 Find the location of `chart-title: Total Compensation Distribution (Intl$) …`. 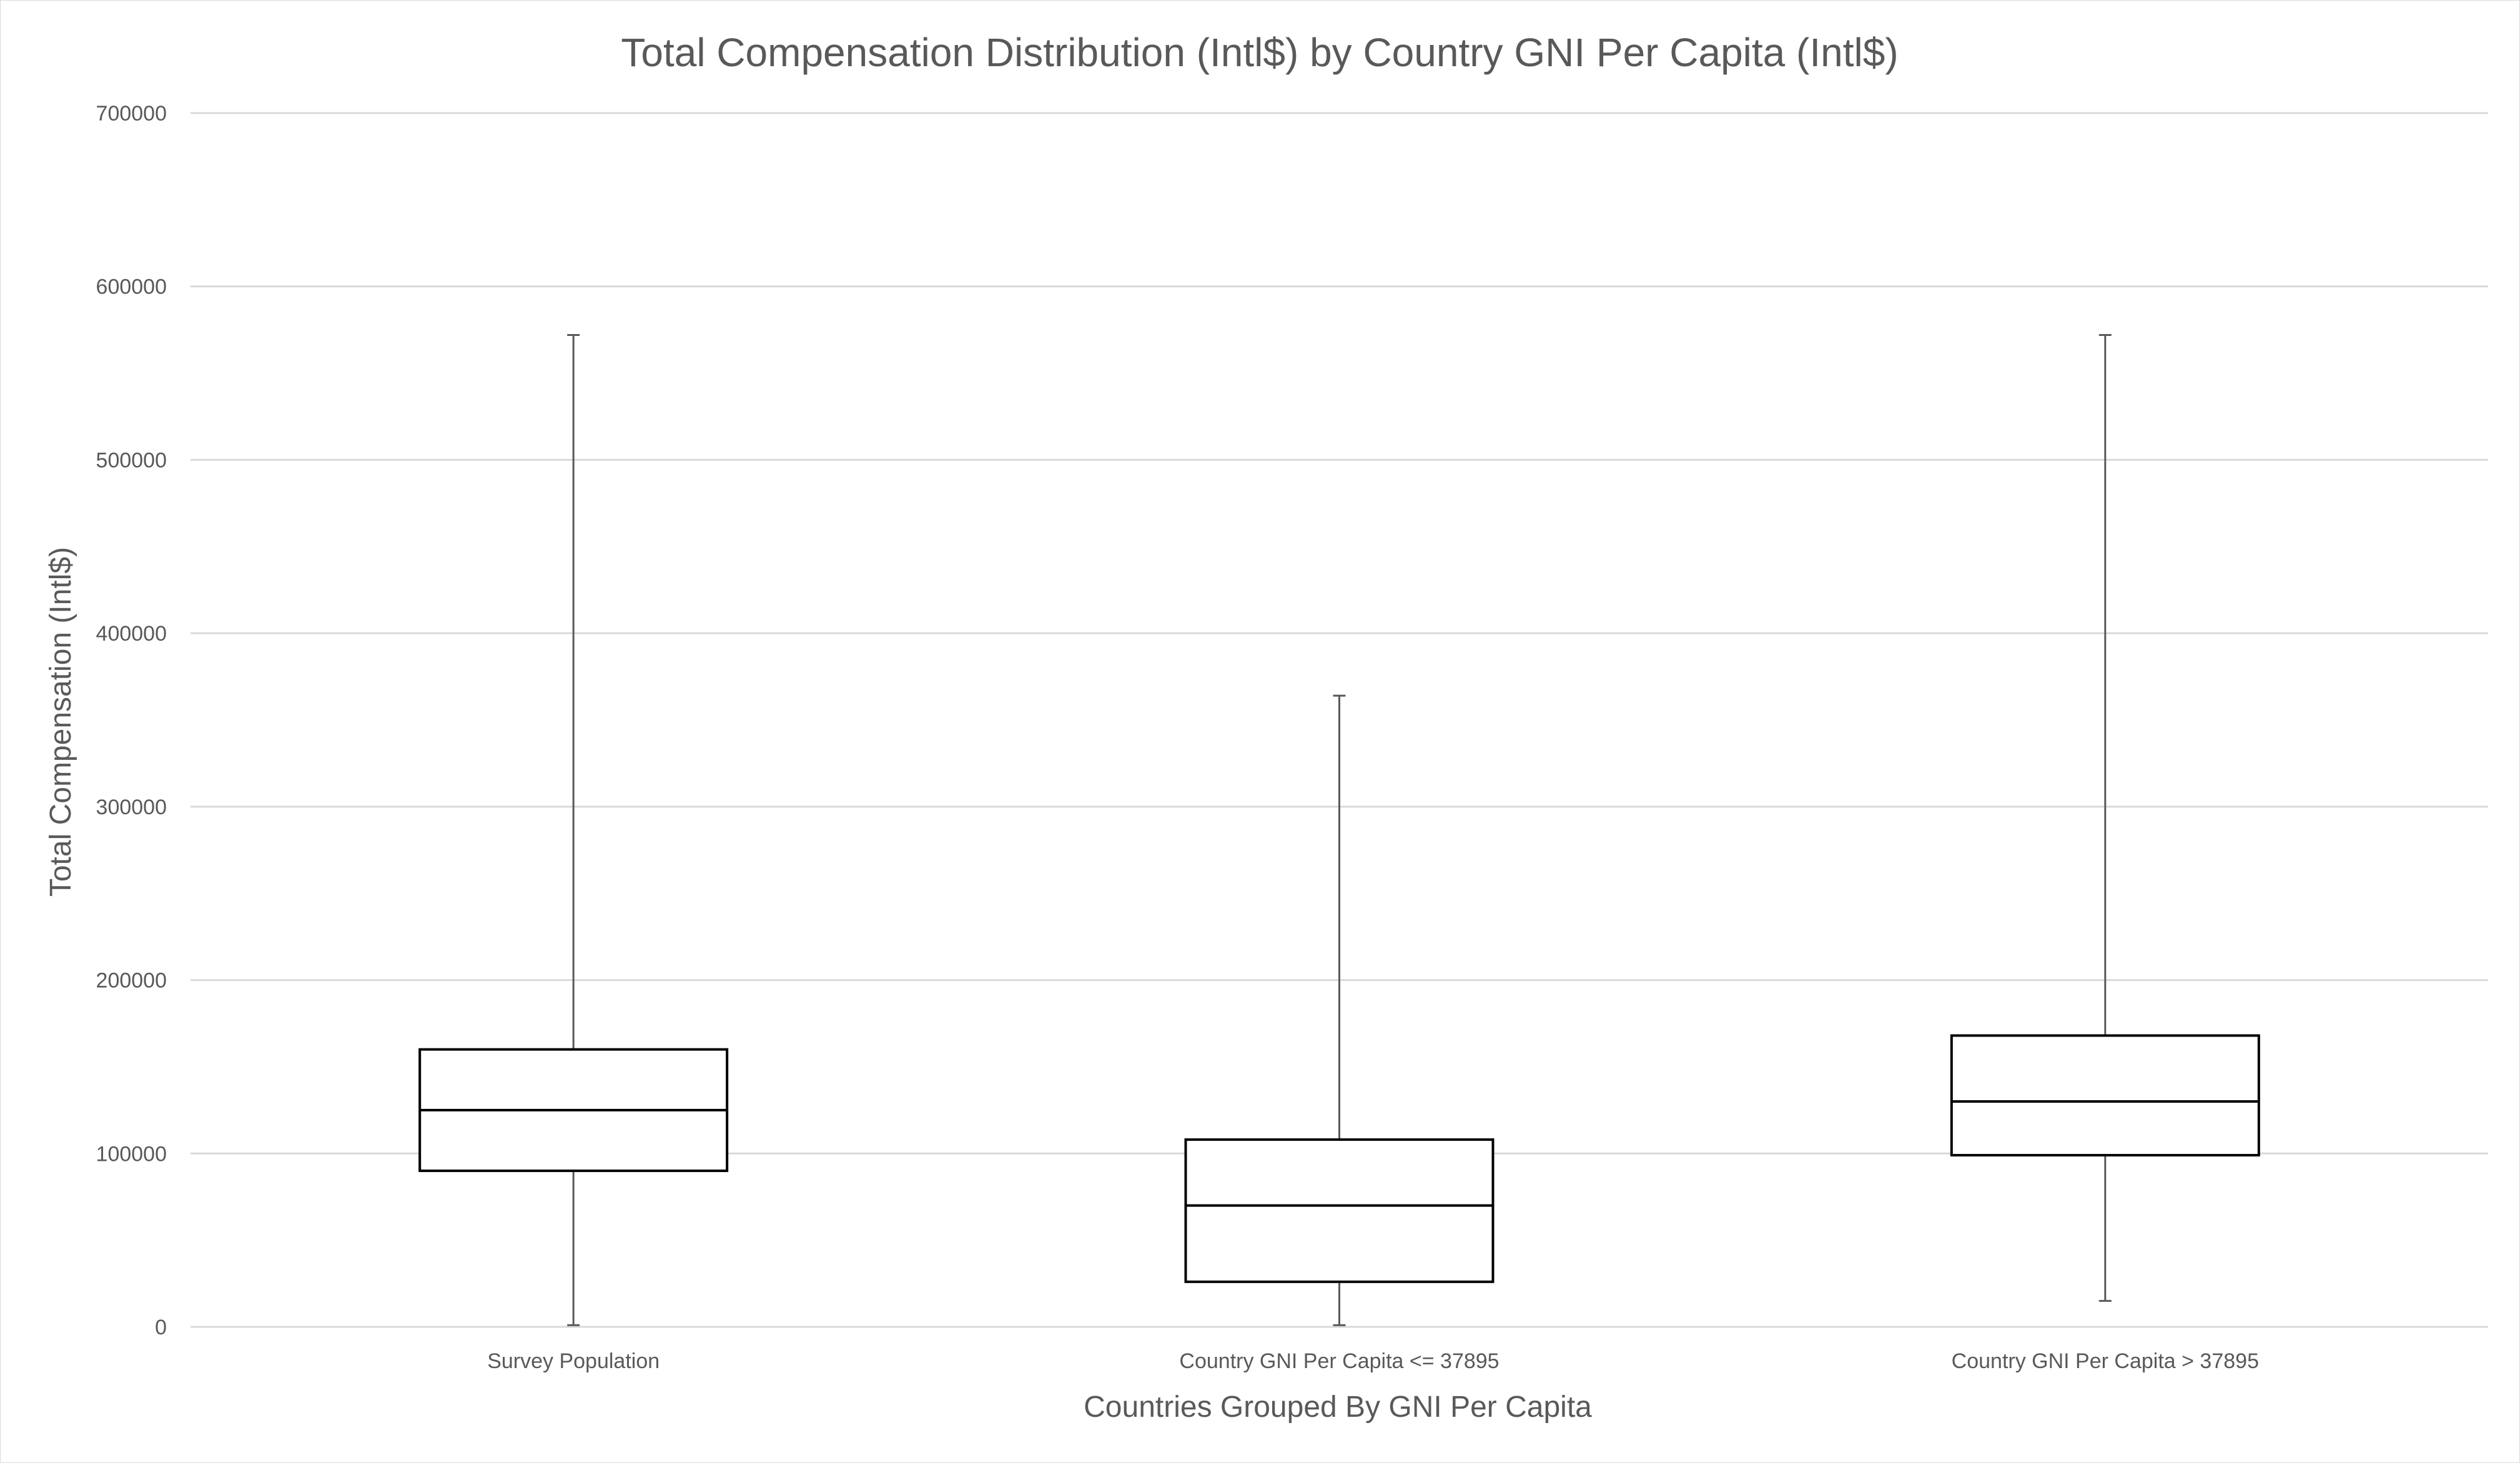

chart-title: Total Compensation Distribution (Intl$) … is located at coordinates (1259, 52).